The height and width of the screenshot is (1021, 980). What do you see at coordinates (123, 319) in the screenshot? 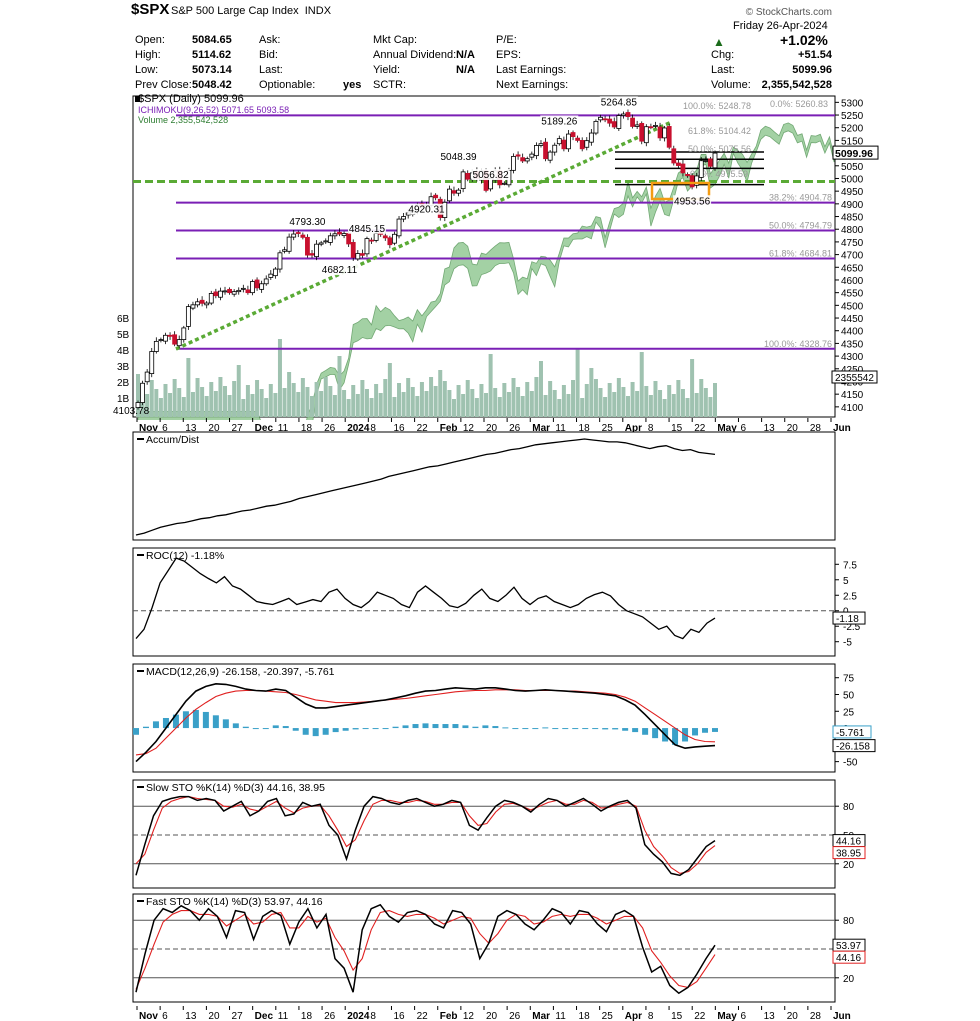
I see `volume-axis-label: 6B` at bounding box center [123, 319].